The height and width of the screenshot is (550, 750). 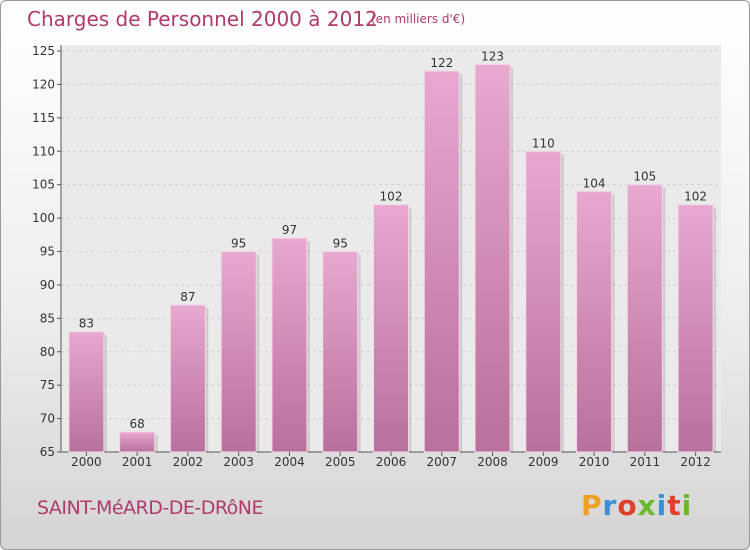 What do you see at coordinates (238, 462) in the screenshot?
I see `x-tick-label: 2003` at bounding box center [238, 462].